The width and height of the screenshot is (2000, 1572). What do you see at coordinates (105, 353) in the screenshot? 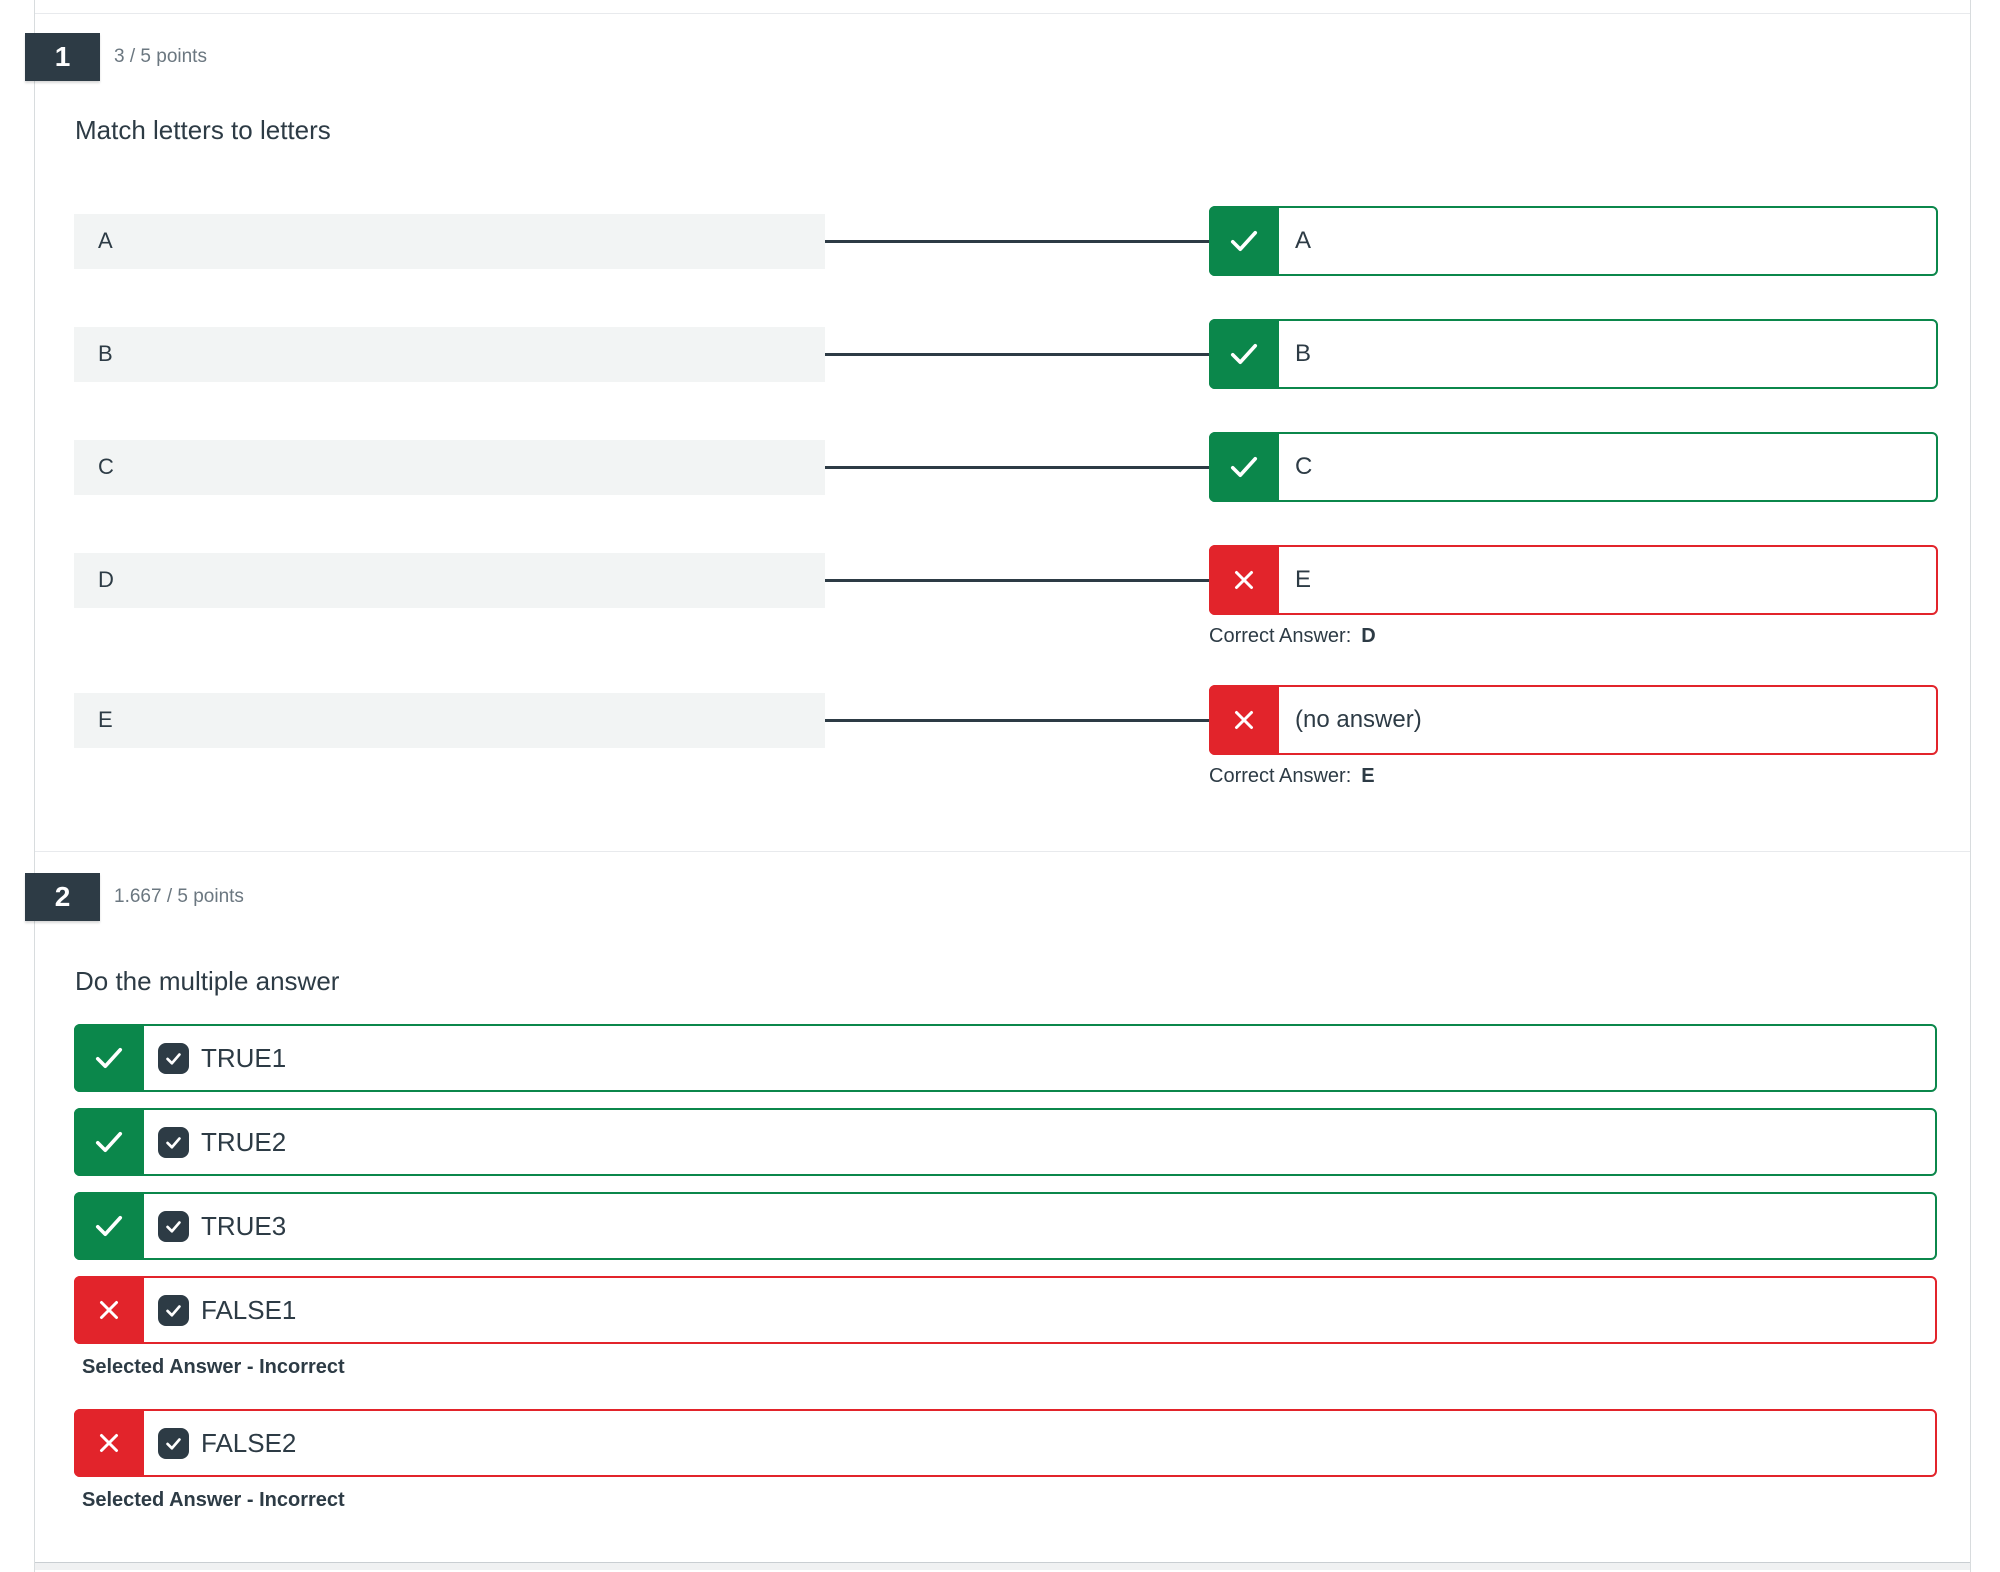
I see `match-prompt-text: B` at bounding box center [105, 353].